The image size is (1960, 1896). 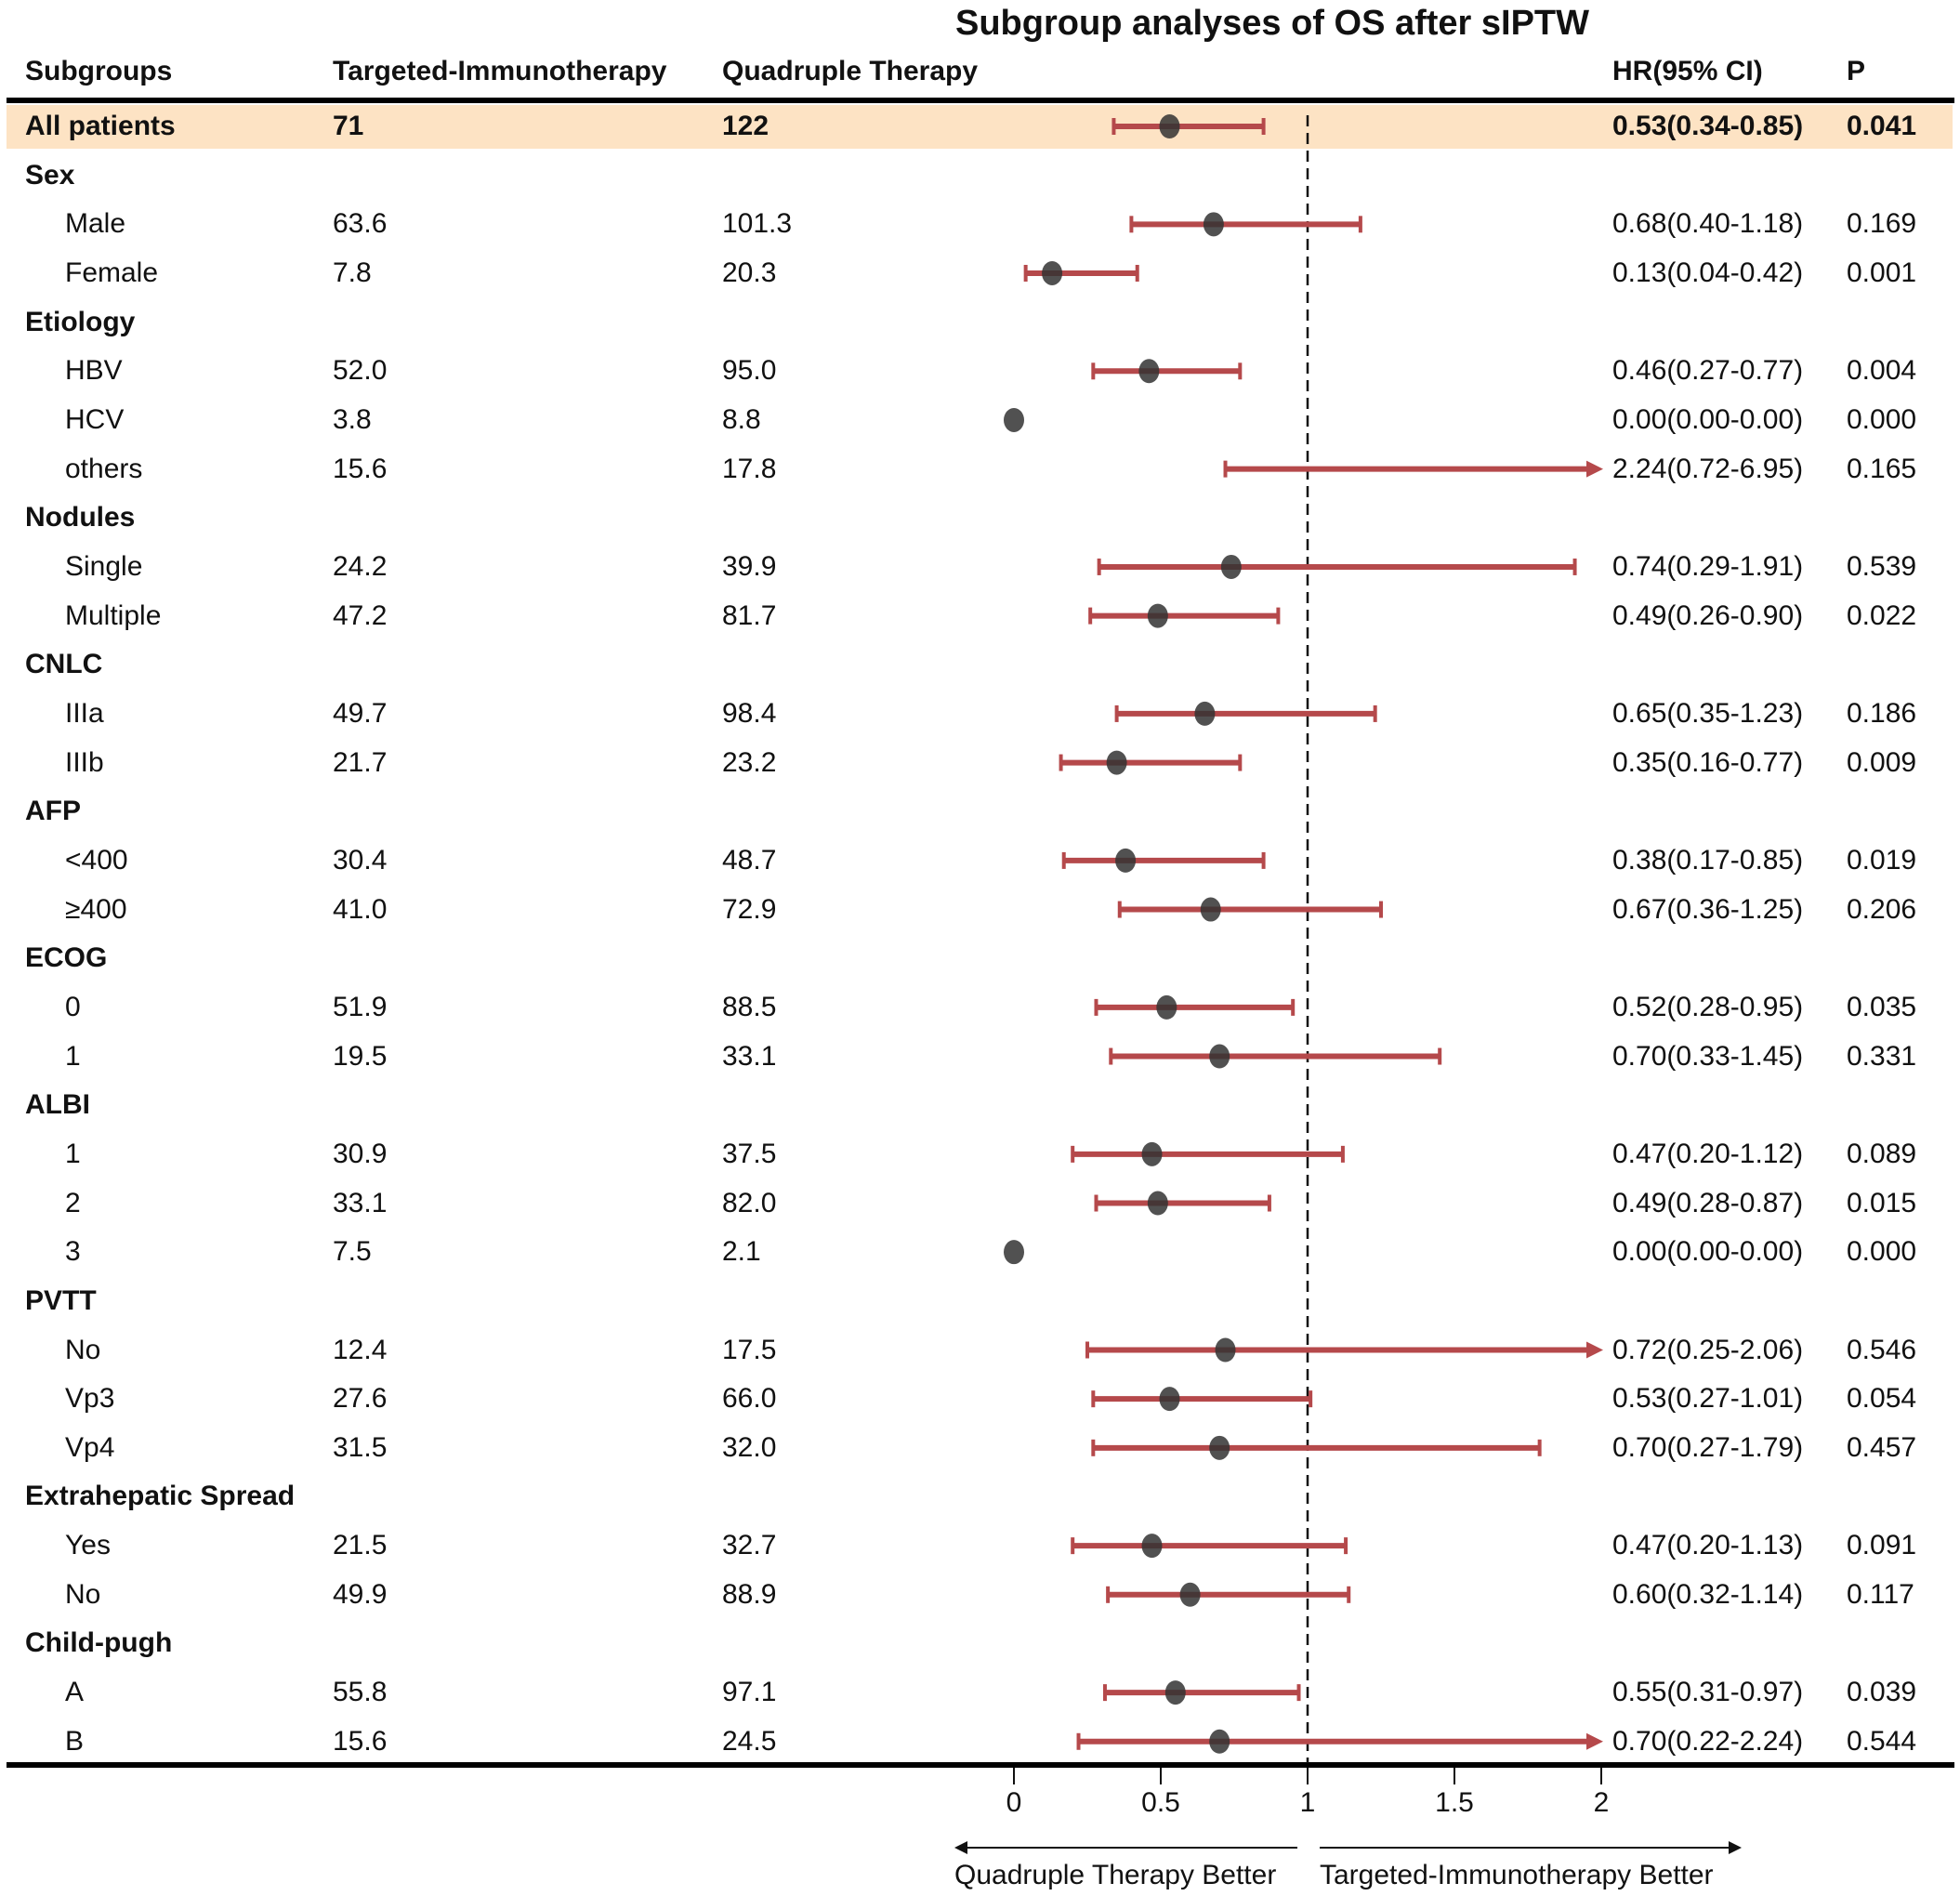 What do you see at coordinates (352, 1252) in the screenshot?
I see `targeted-value: 7.5` at bounding box center [352, 1252].